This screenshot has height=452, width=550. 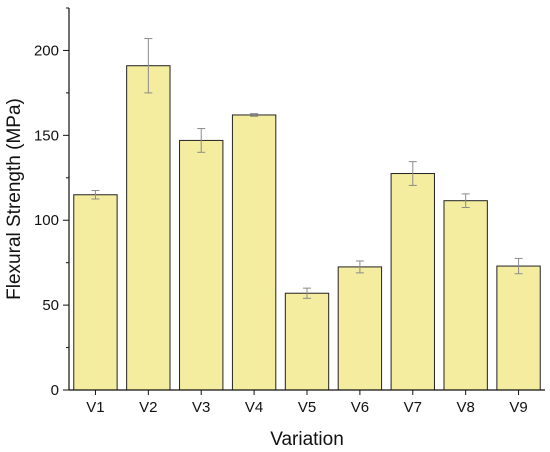 I want to click on x-tick-label: V6, so click(x=360, y=407).